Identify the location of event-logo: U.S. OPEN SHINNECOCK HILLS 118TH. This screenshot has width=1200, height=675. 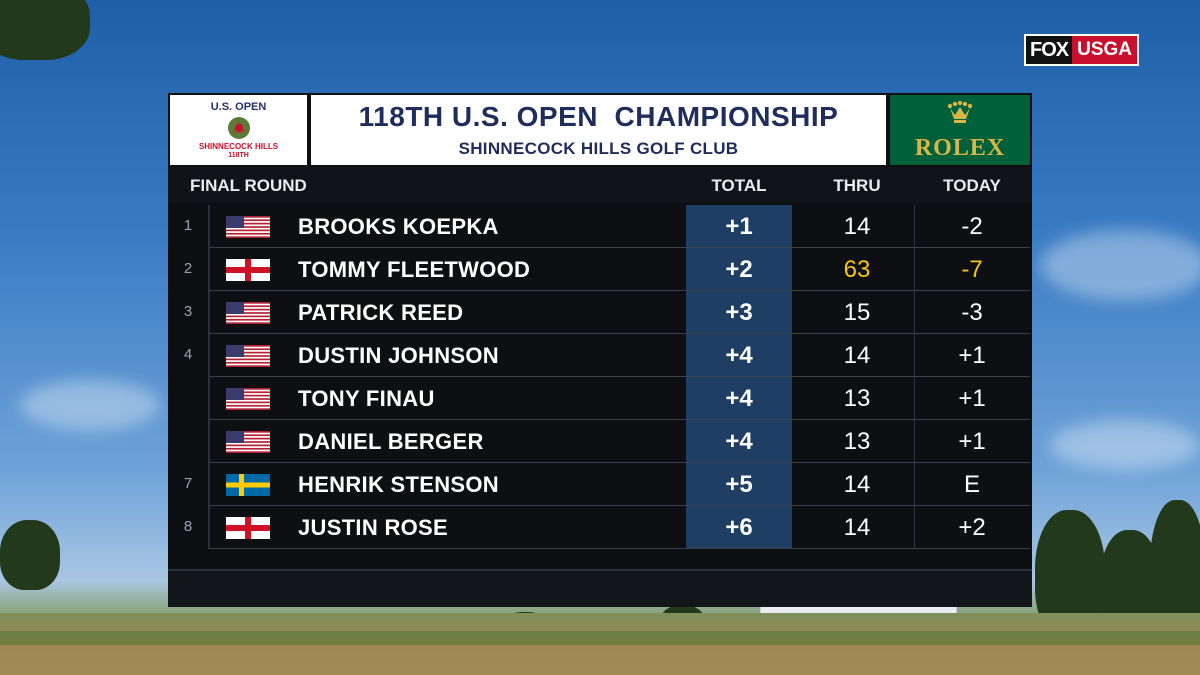
(238, 130).